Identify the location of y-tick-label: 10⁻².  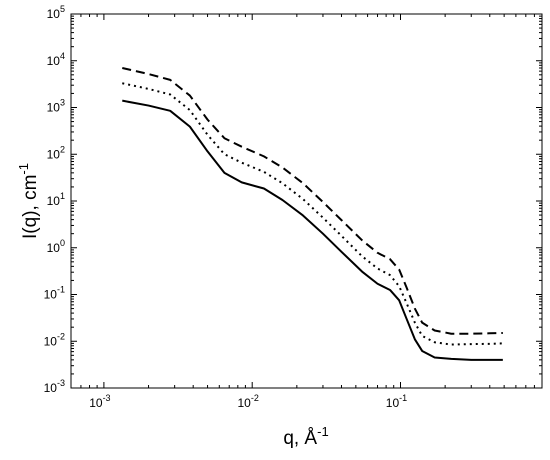
(54, 339).